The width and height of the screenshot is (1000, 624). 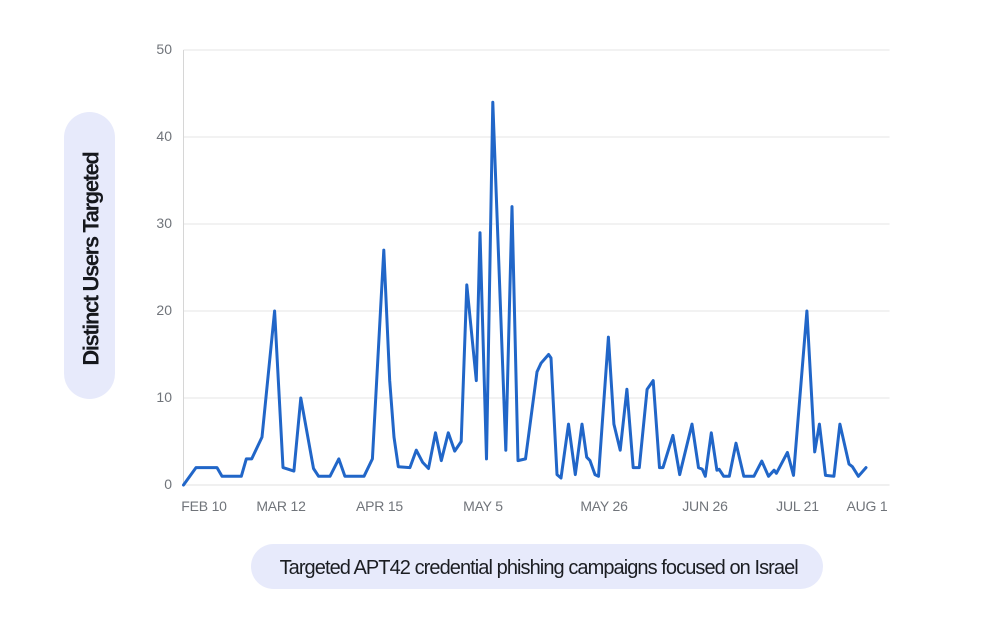 I want to click on svg-text: FEB 10, so click(x=204, y=506).